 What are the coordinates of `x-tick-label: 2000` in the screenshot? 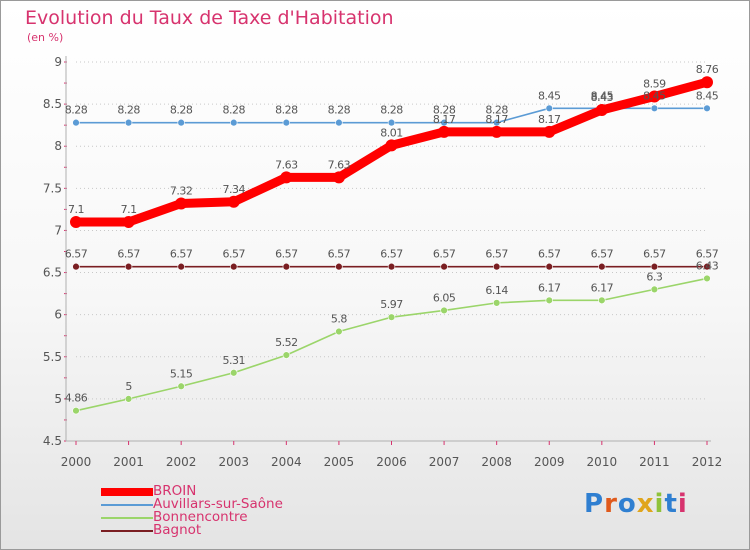 It's located at (76, 462).